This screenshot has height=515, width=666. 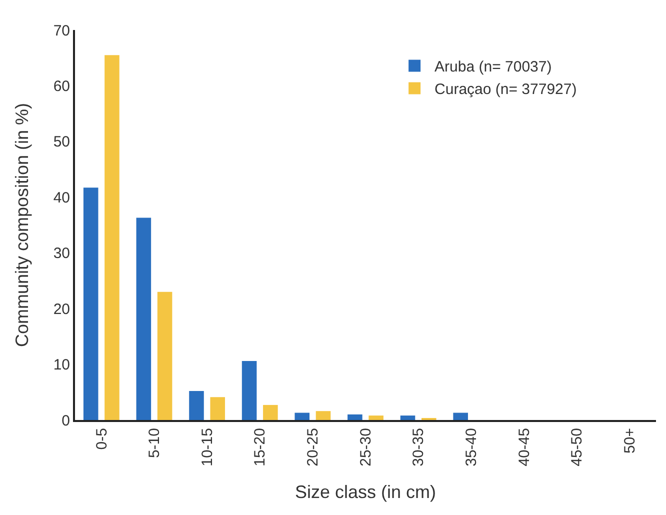 What do you see at coordinates (61, 142) in the screenshot?
I see `y-tick-label: 50` at bounding box center [61, 142].